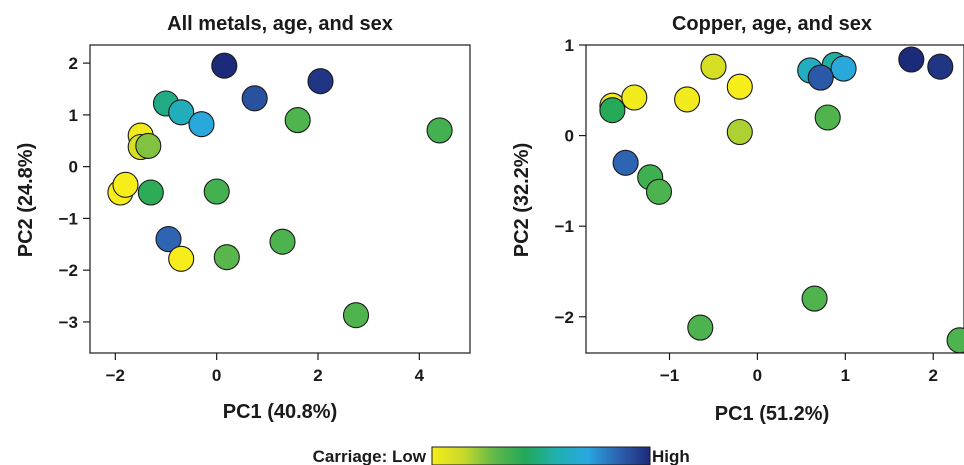  What do you see at coordinates (772, 414) in the screenshot?
I see `right-x-axis-label: PC1 (51.2%)` at bounding box center [772, 414].